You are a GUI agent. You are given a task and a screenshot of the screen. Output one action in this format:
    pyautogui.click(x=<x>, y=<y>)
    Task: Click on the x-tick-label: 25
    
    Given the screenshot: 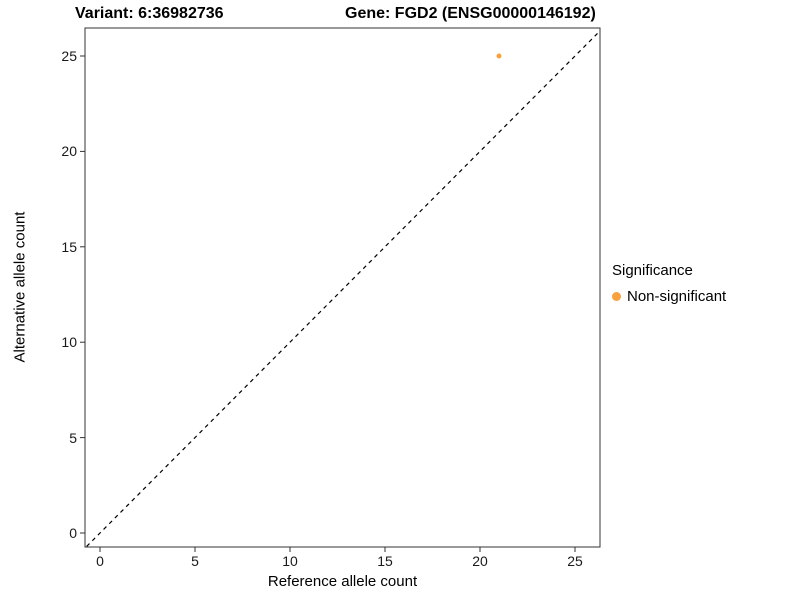 What is the action you would take?
    pyautogui.click(x=575, y=561)
    